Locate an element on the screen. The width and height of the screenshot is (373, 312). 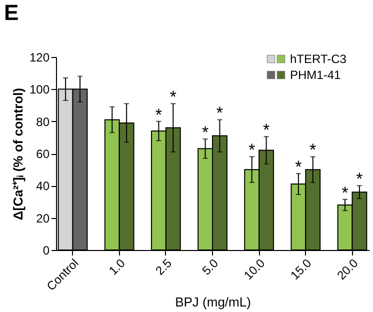
y-tick-label: 80 is located at coordinates (43, 121).